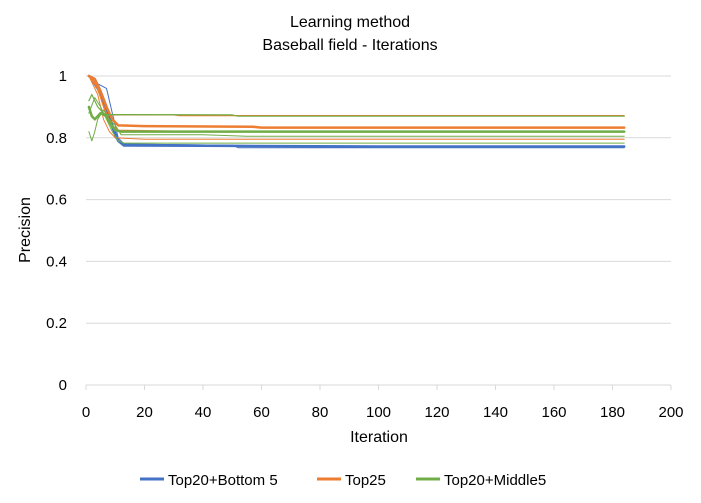  What do you see at coordinates (320, 412) in the screenshot?
I see `x-tick-label: 80` at bounding box center [320, 412].